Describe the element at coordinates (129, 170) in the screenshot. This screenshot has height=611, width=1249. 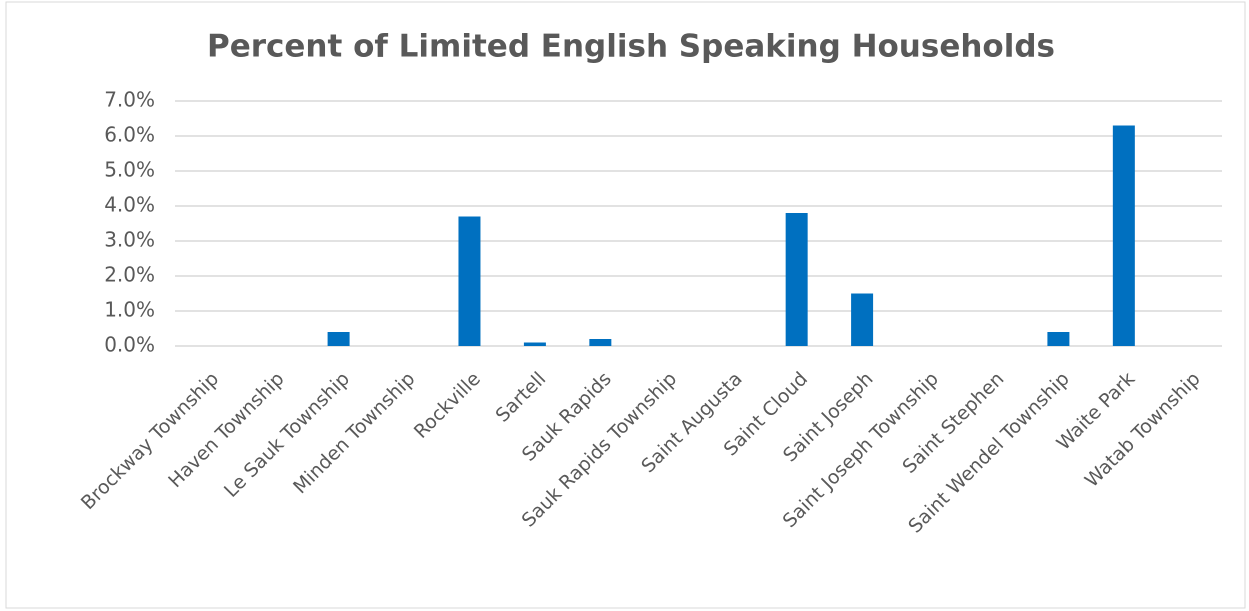
I see `y-tick-label: 5.0%` at that location.